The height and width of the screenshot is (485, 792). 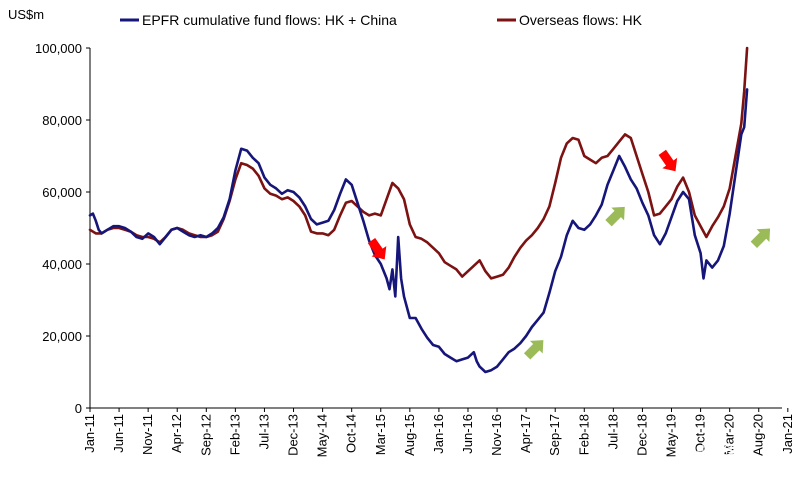 What do you see at coordinates (612, 431) in the screenshot?
I see `x-tick-label: Jul-18` at bounding box center [612, 431].